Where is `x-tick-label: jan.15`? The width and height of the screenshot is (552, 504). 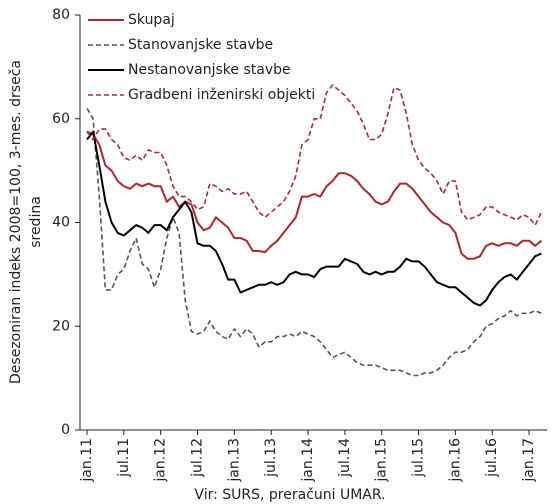 x-tick-label: jan.15 is located at coordinates (382, 460).